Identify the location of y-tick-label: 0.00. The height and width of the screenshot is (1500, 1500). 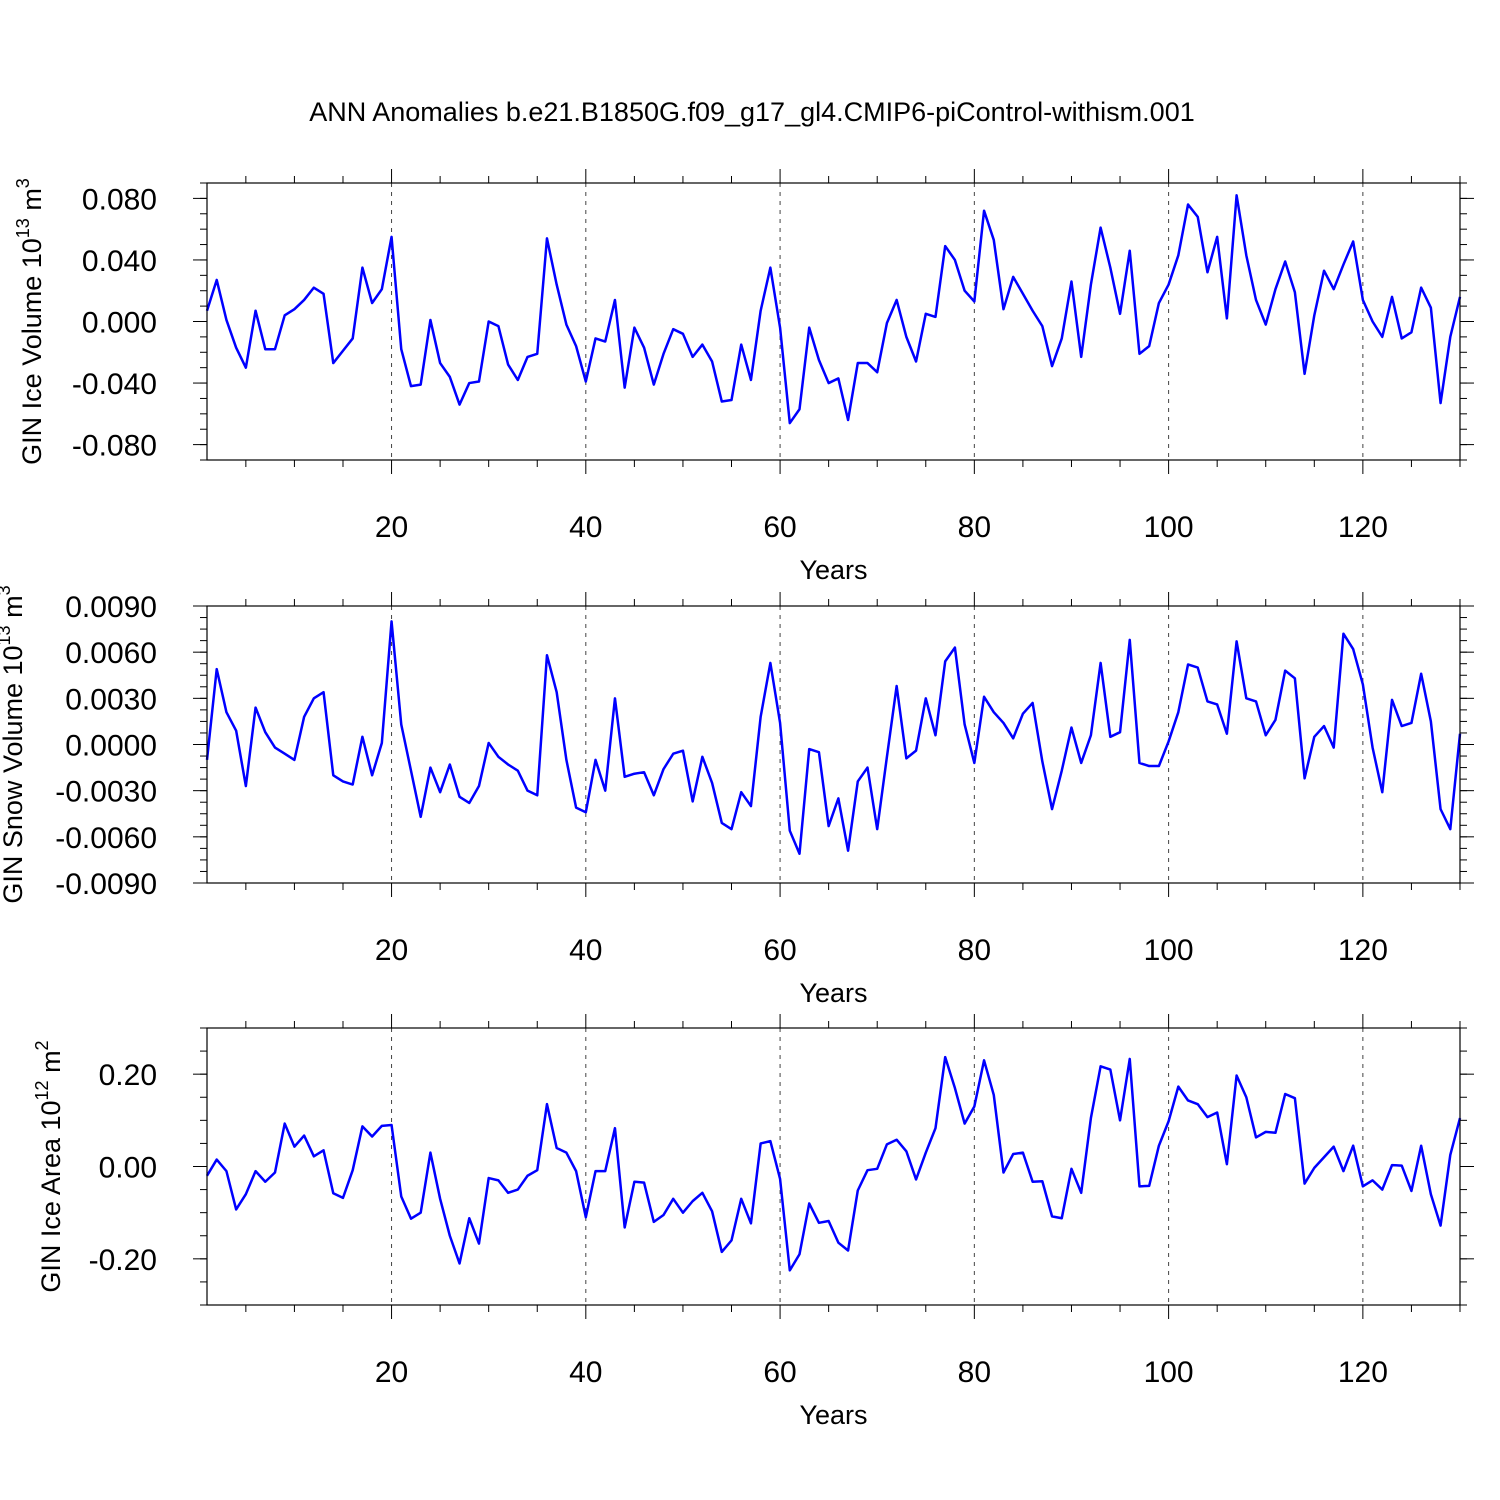
(128, 1168).